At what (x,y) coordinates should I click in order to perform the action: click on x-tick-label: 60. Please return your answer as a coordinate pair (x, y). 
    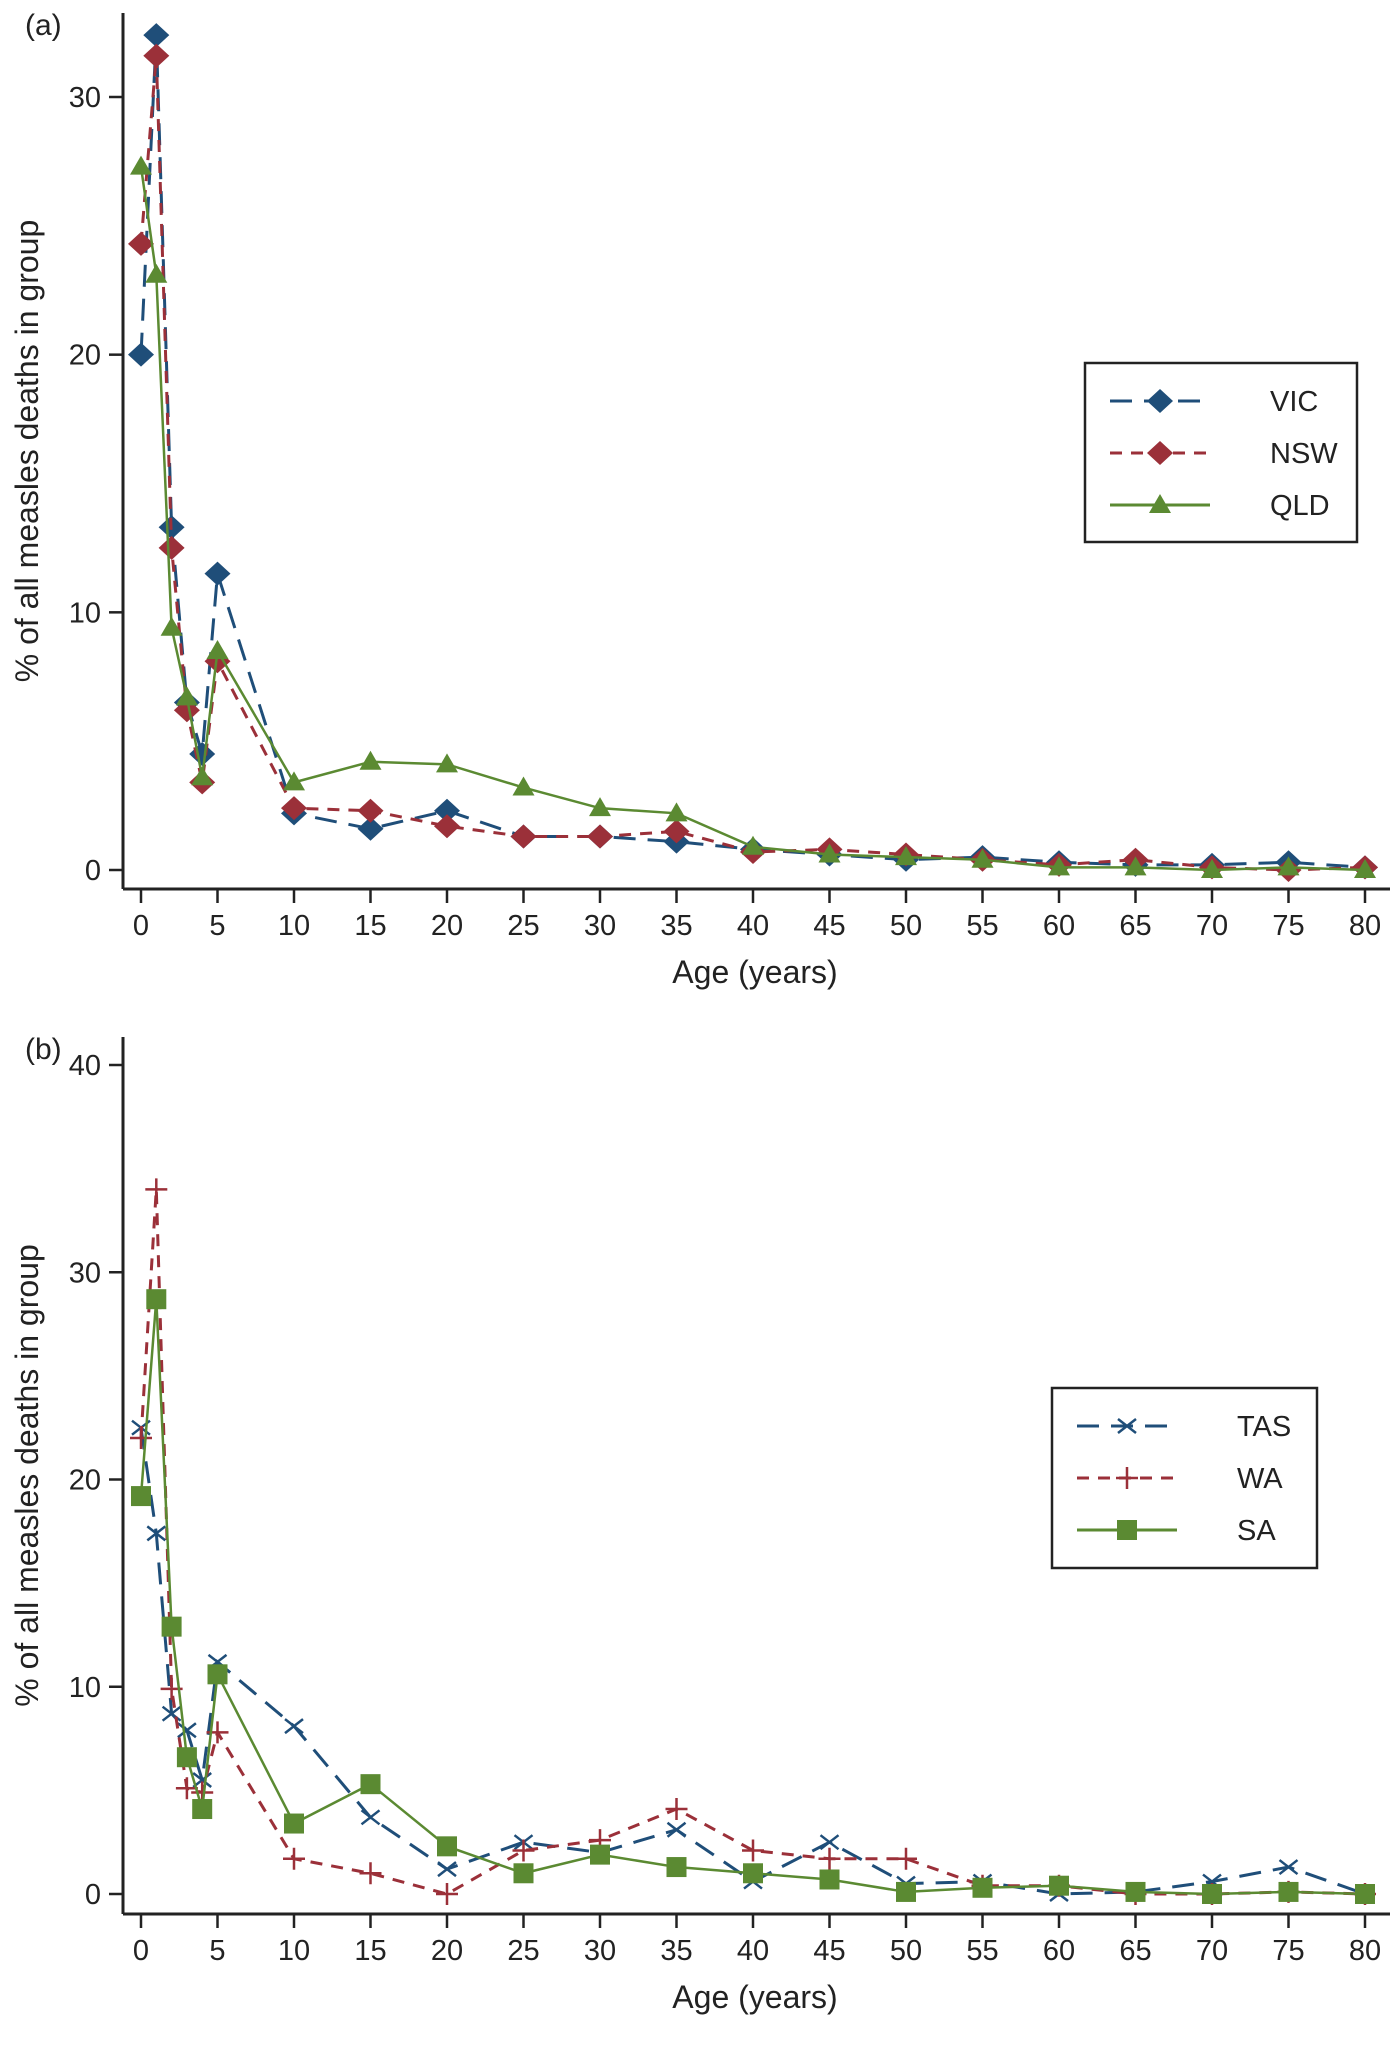
    Looking at the image, I should click on (1059, 926).